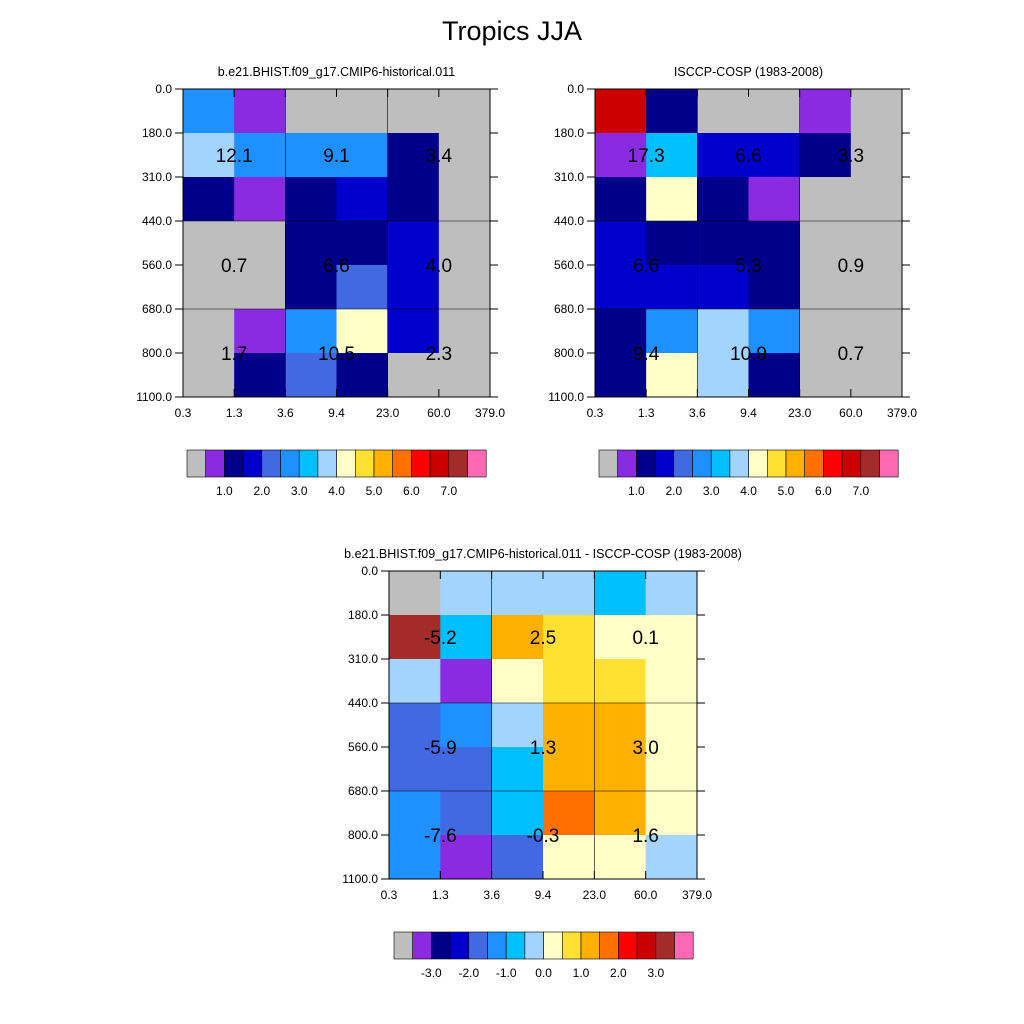  I want to click on colorbar-tick-label: 0.0, so click(543, 973).